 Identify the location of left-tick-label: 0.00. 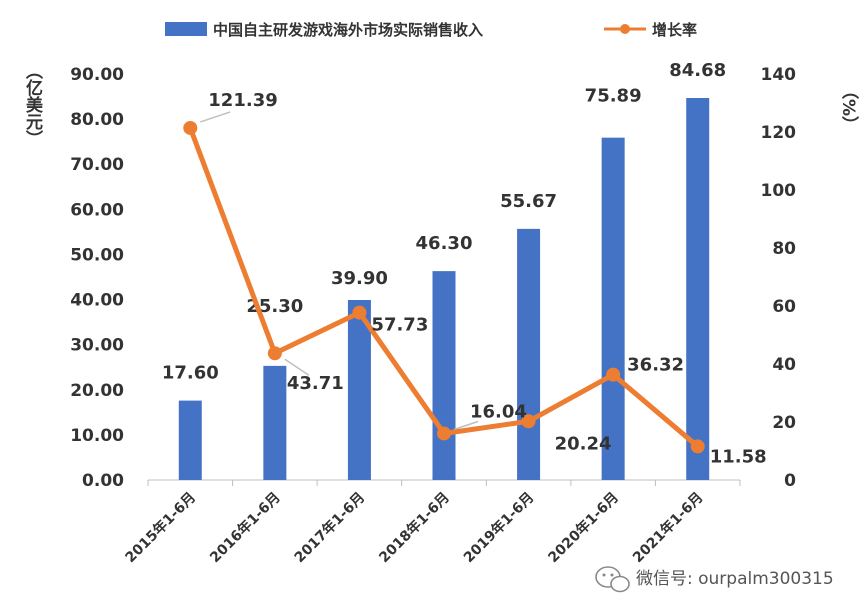
(103, 481).